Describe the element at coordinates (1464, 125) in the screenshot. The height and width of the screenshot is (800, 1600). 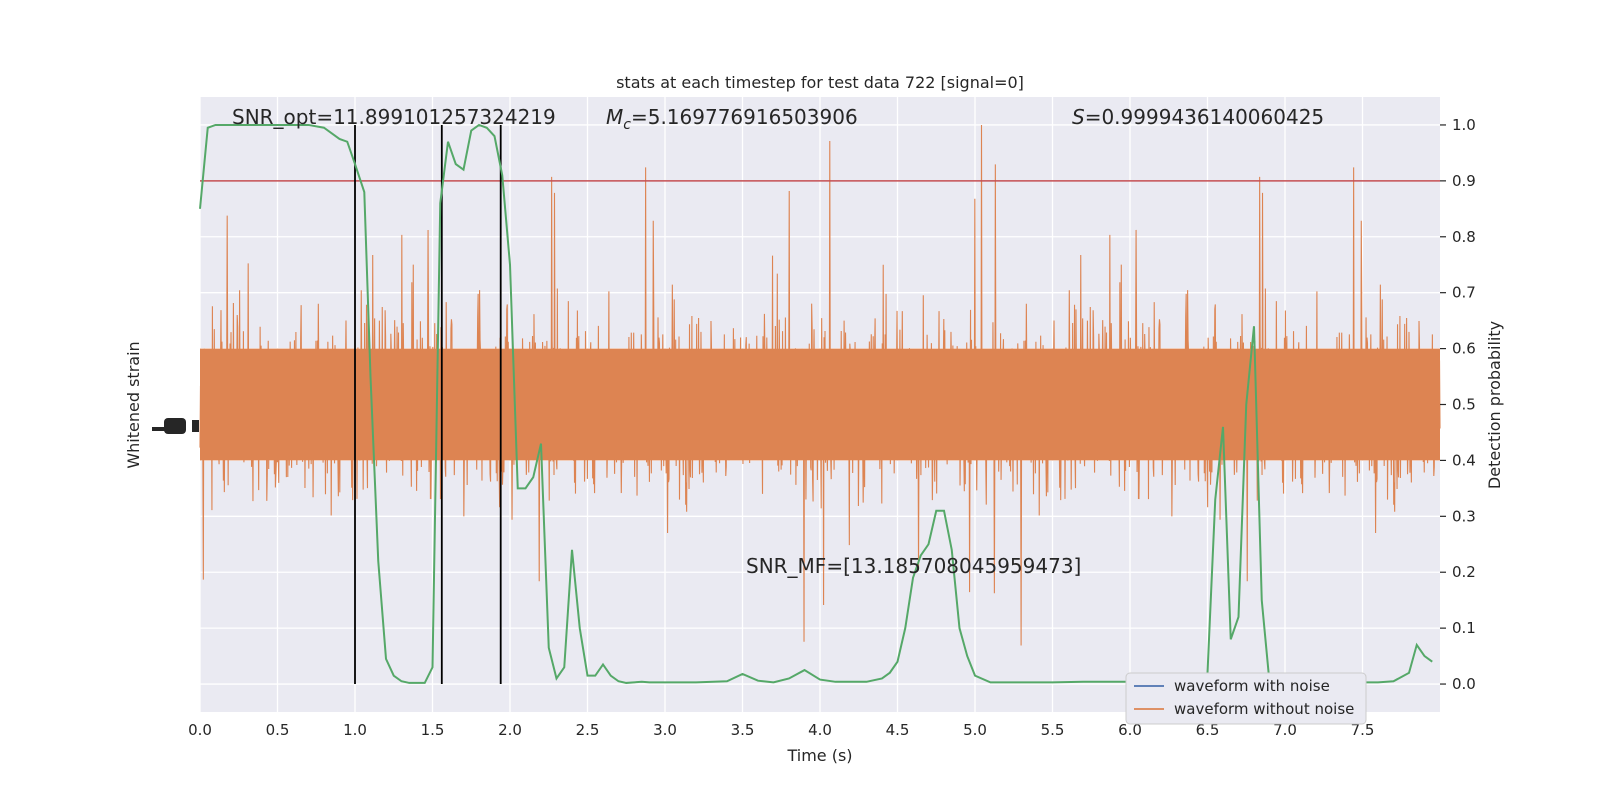
I see `y-tick-label: 1.0` at that location.